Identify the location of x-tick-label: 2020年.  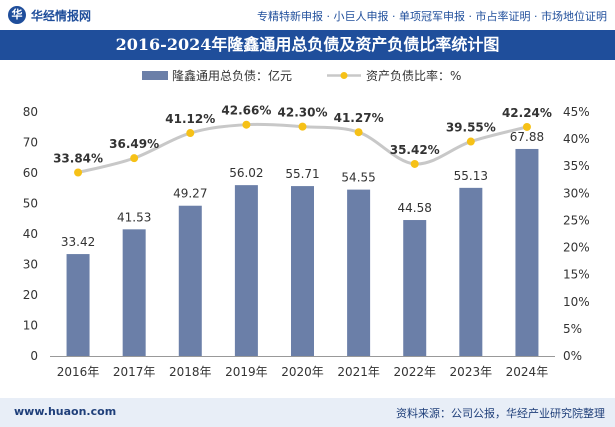
(302, 372).